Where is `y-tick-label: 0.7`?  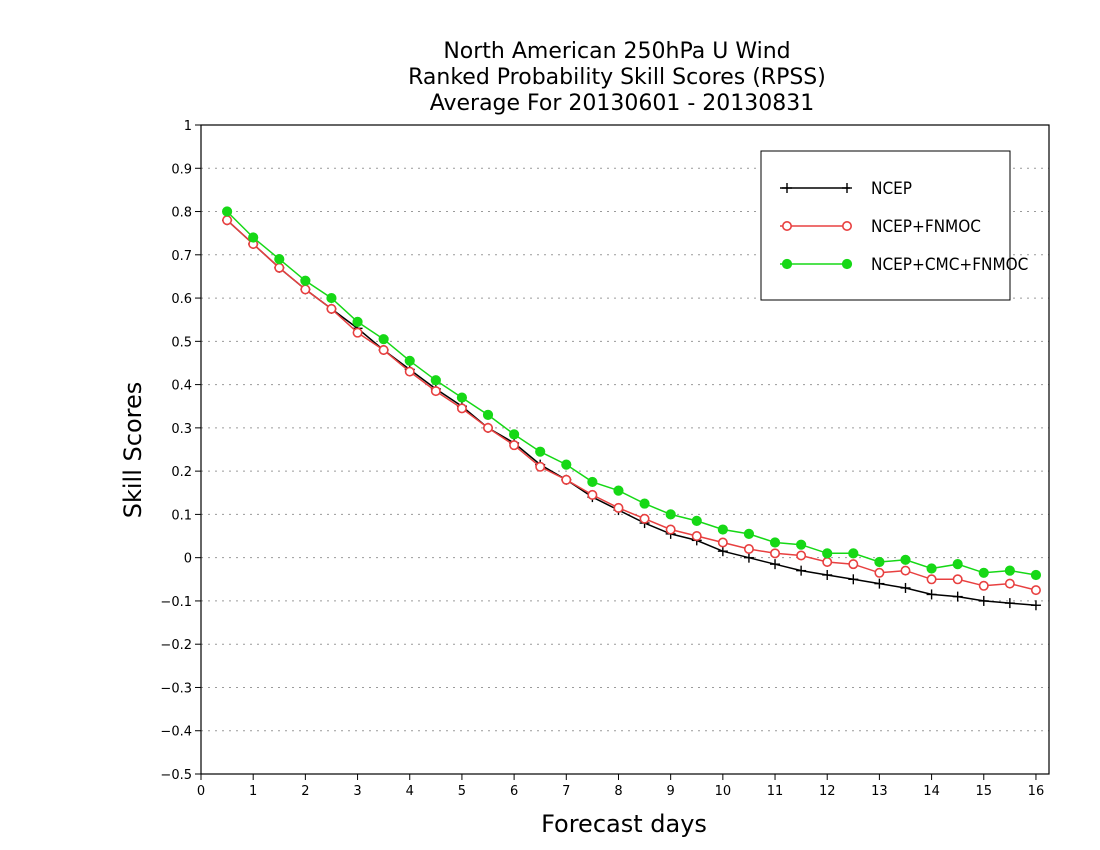
y-tick-label: 0.7 is located at coordinates (181, 256).